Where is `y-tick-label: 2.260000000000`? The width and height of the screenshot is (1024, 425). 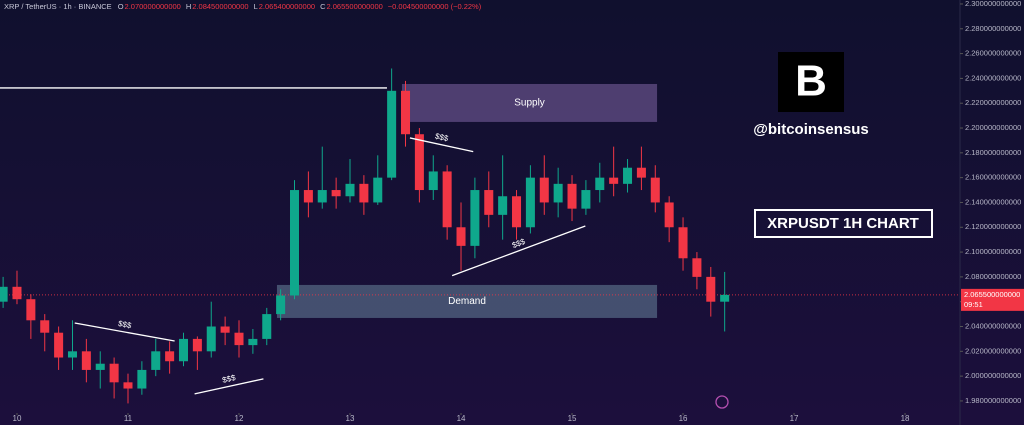 y-tick-label: 2.260000000000 is located at coordinates (993, 53).